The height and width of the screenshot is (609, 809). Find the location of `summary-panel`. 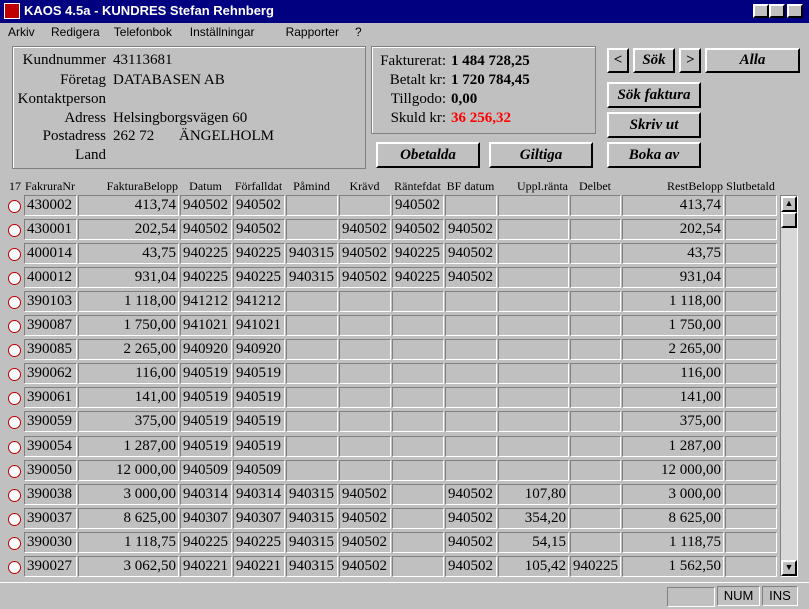

summary-panel is located at coordinates (483, 90).